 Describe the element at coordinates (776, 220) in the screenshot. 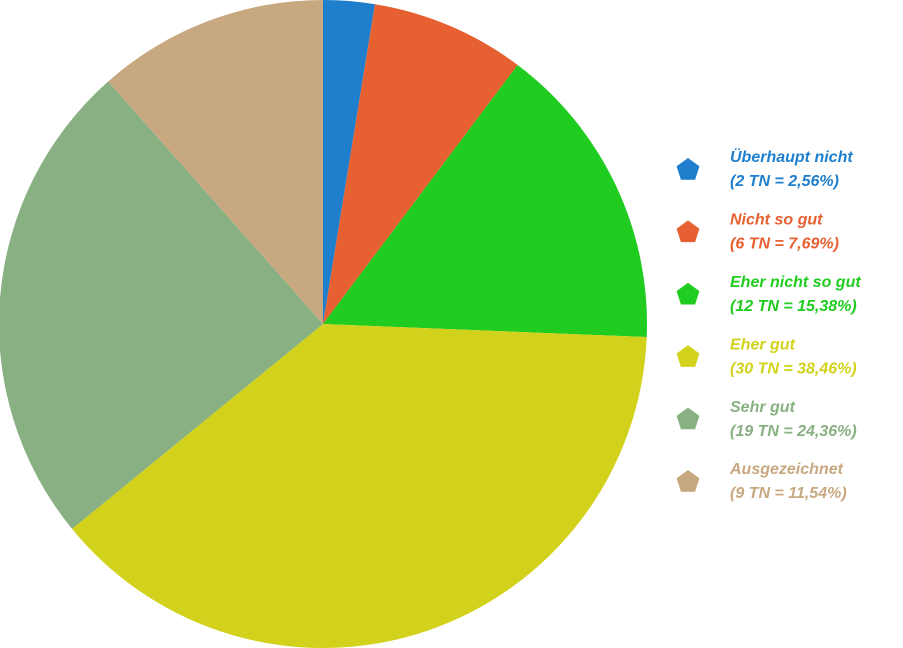

I see `legend-label: Nicht so gut` at that location.